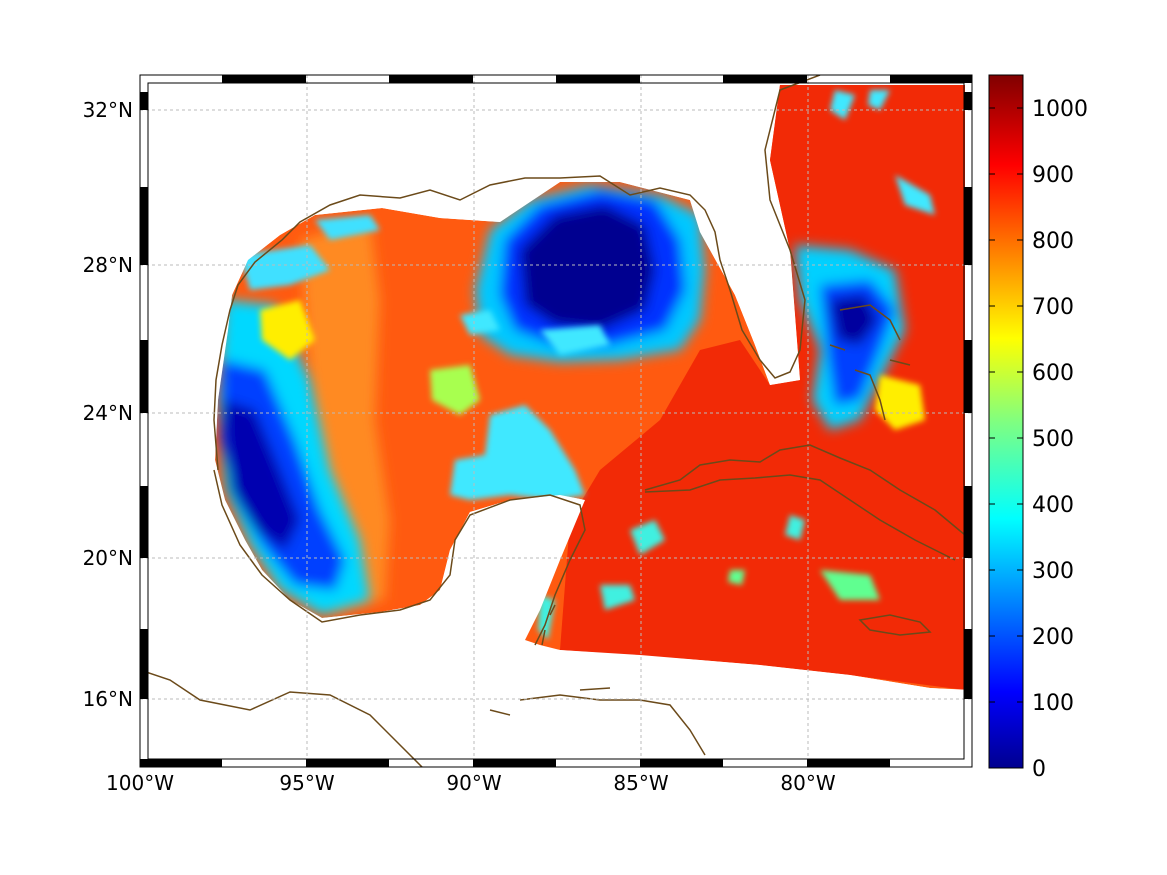 Image resolution: width=1167 pixels, height=875 pixels. I want to click on central-gulf-anomaly, so click(520, 405).